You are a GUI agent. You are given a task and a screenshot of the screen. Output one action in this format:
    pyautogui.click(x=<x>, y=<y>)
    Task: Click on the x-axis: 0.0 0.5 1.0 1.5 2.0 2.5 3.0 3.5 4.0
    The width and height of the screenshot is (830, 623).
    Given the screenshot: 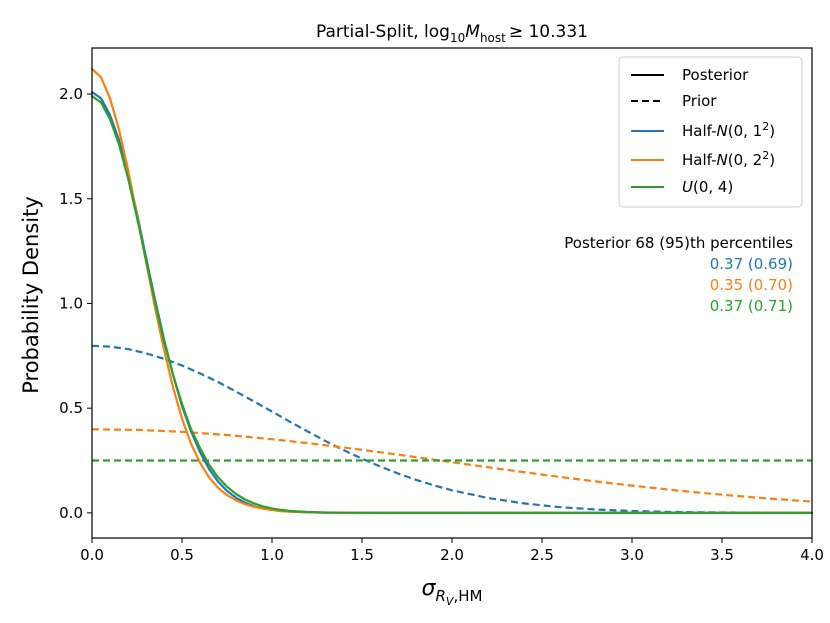 What is the action you would take?
    pyautogui.click(x=452, y=551)
    